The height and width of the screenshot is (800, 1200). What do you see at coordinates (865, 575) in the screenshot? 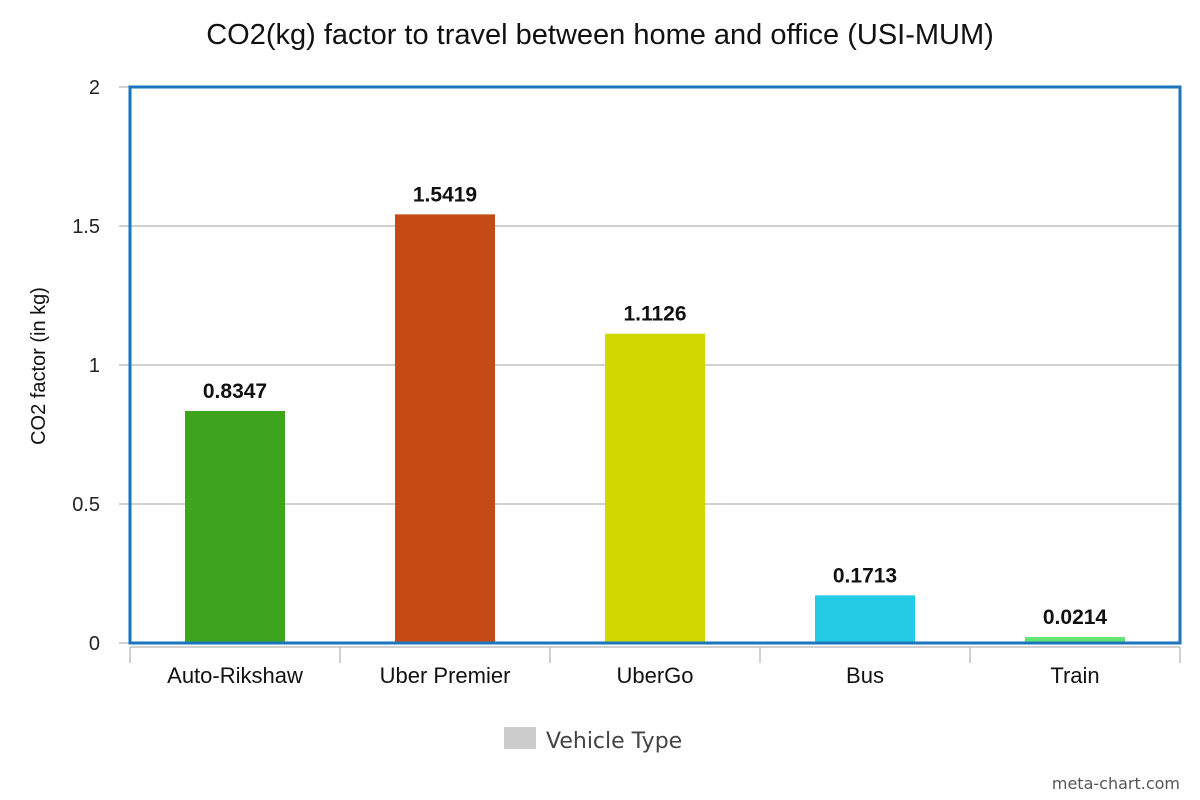
I see `data-label: 0.1713` at bounding box center [865, 575].